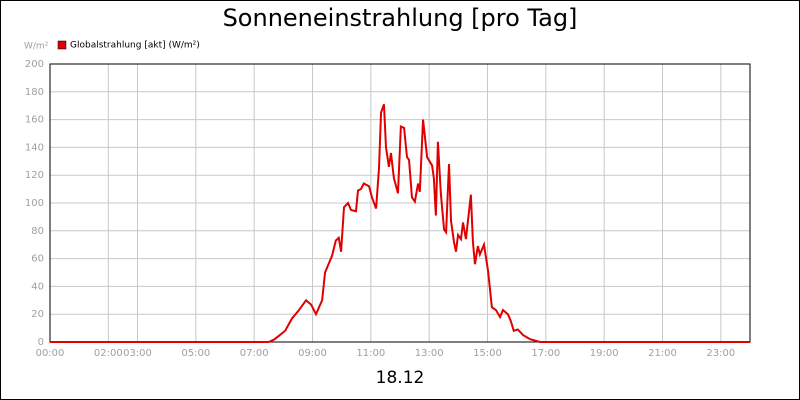 Image resolution: width=800 pixels, height=400 pixels. What do you see at coordinates (135, 46) in the screenshot?
I see `legend-label: Globalstrahlung [akt] (W/m²)` at bounding box center [135, 46].